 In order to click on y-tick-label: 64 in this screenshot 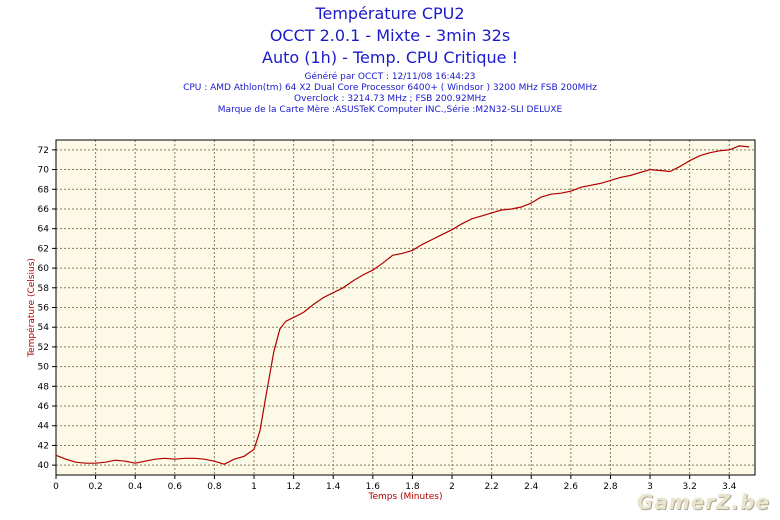, I will do `click(44, 230)`.